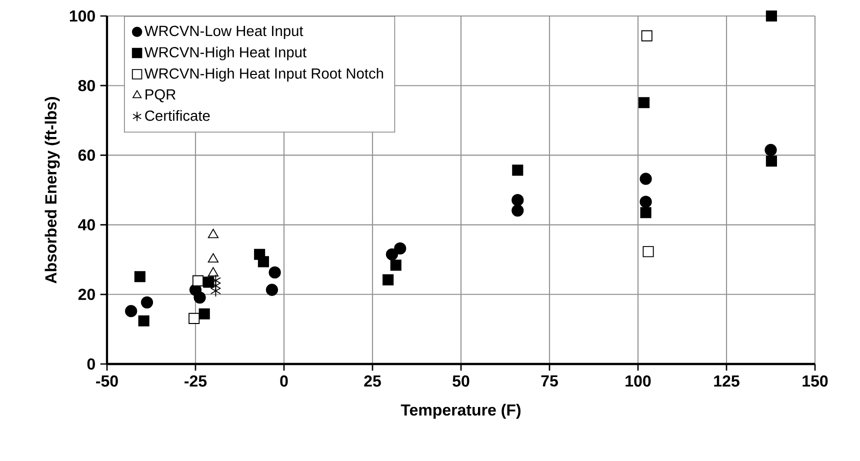  Describe the element at coordinates (284, 381) in the screenshot. I see `x-tick-label: 0` at that location.